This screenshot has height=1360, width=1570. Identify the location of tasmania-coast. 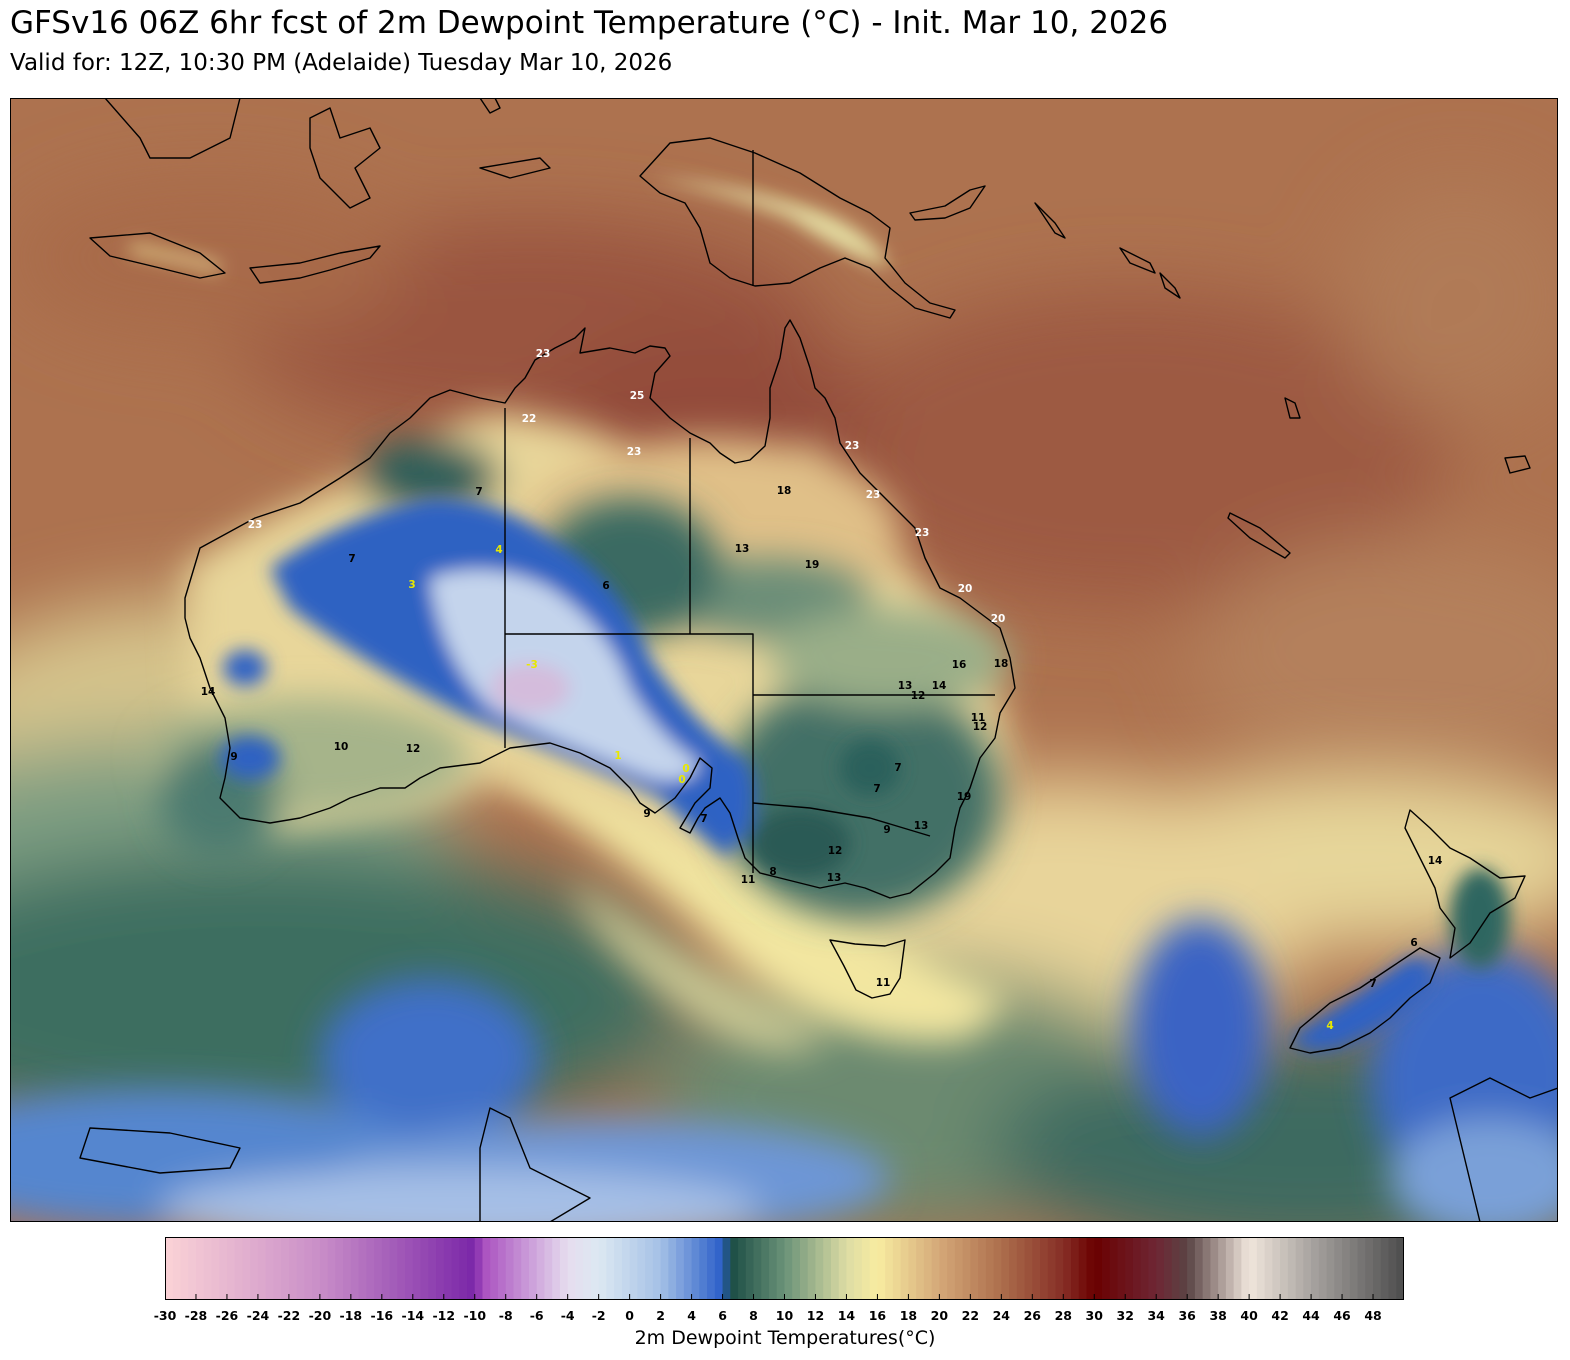
(867, 969).